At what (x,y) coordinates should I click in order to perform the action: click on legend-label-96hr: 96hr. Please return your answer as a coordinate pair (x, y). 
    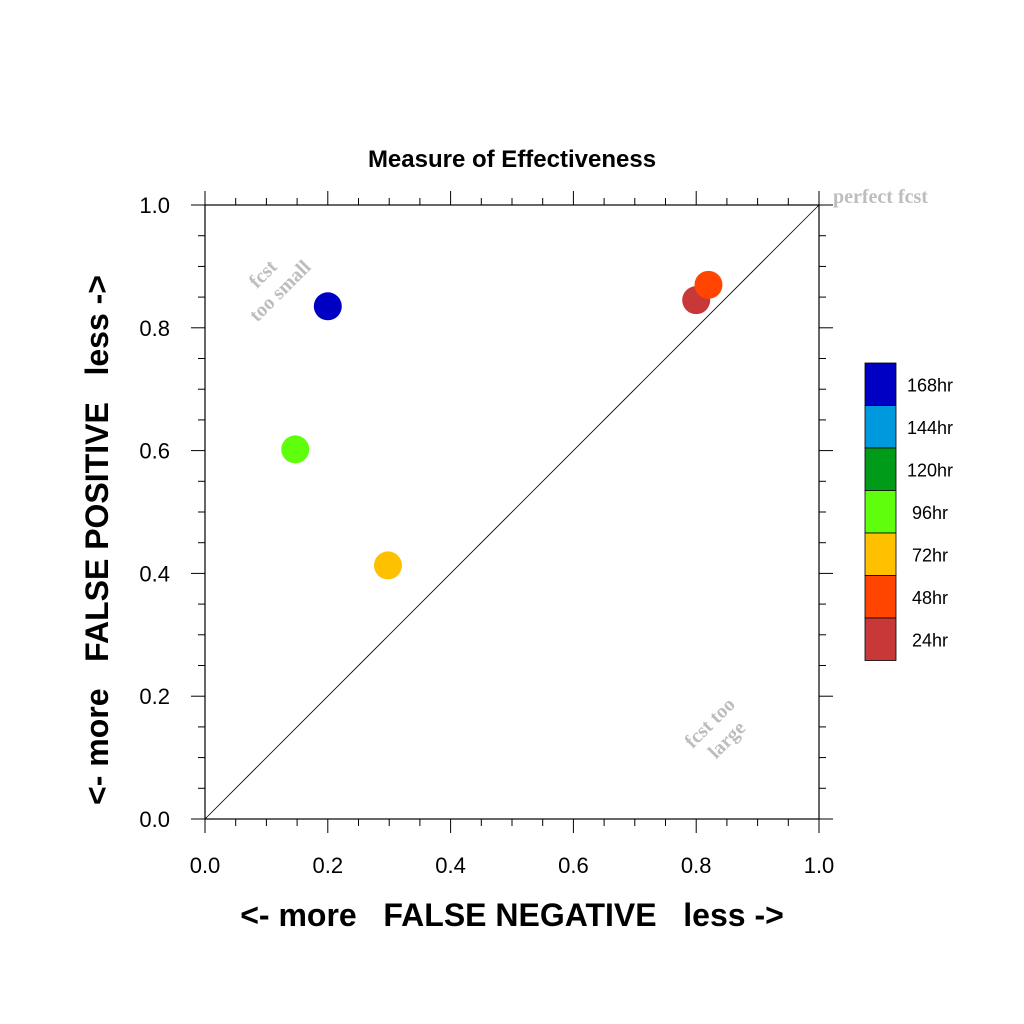
    Looking at the image, I should click on (930, 513).